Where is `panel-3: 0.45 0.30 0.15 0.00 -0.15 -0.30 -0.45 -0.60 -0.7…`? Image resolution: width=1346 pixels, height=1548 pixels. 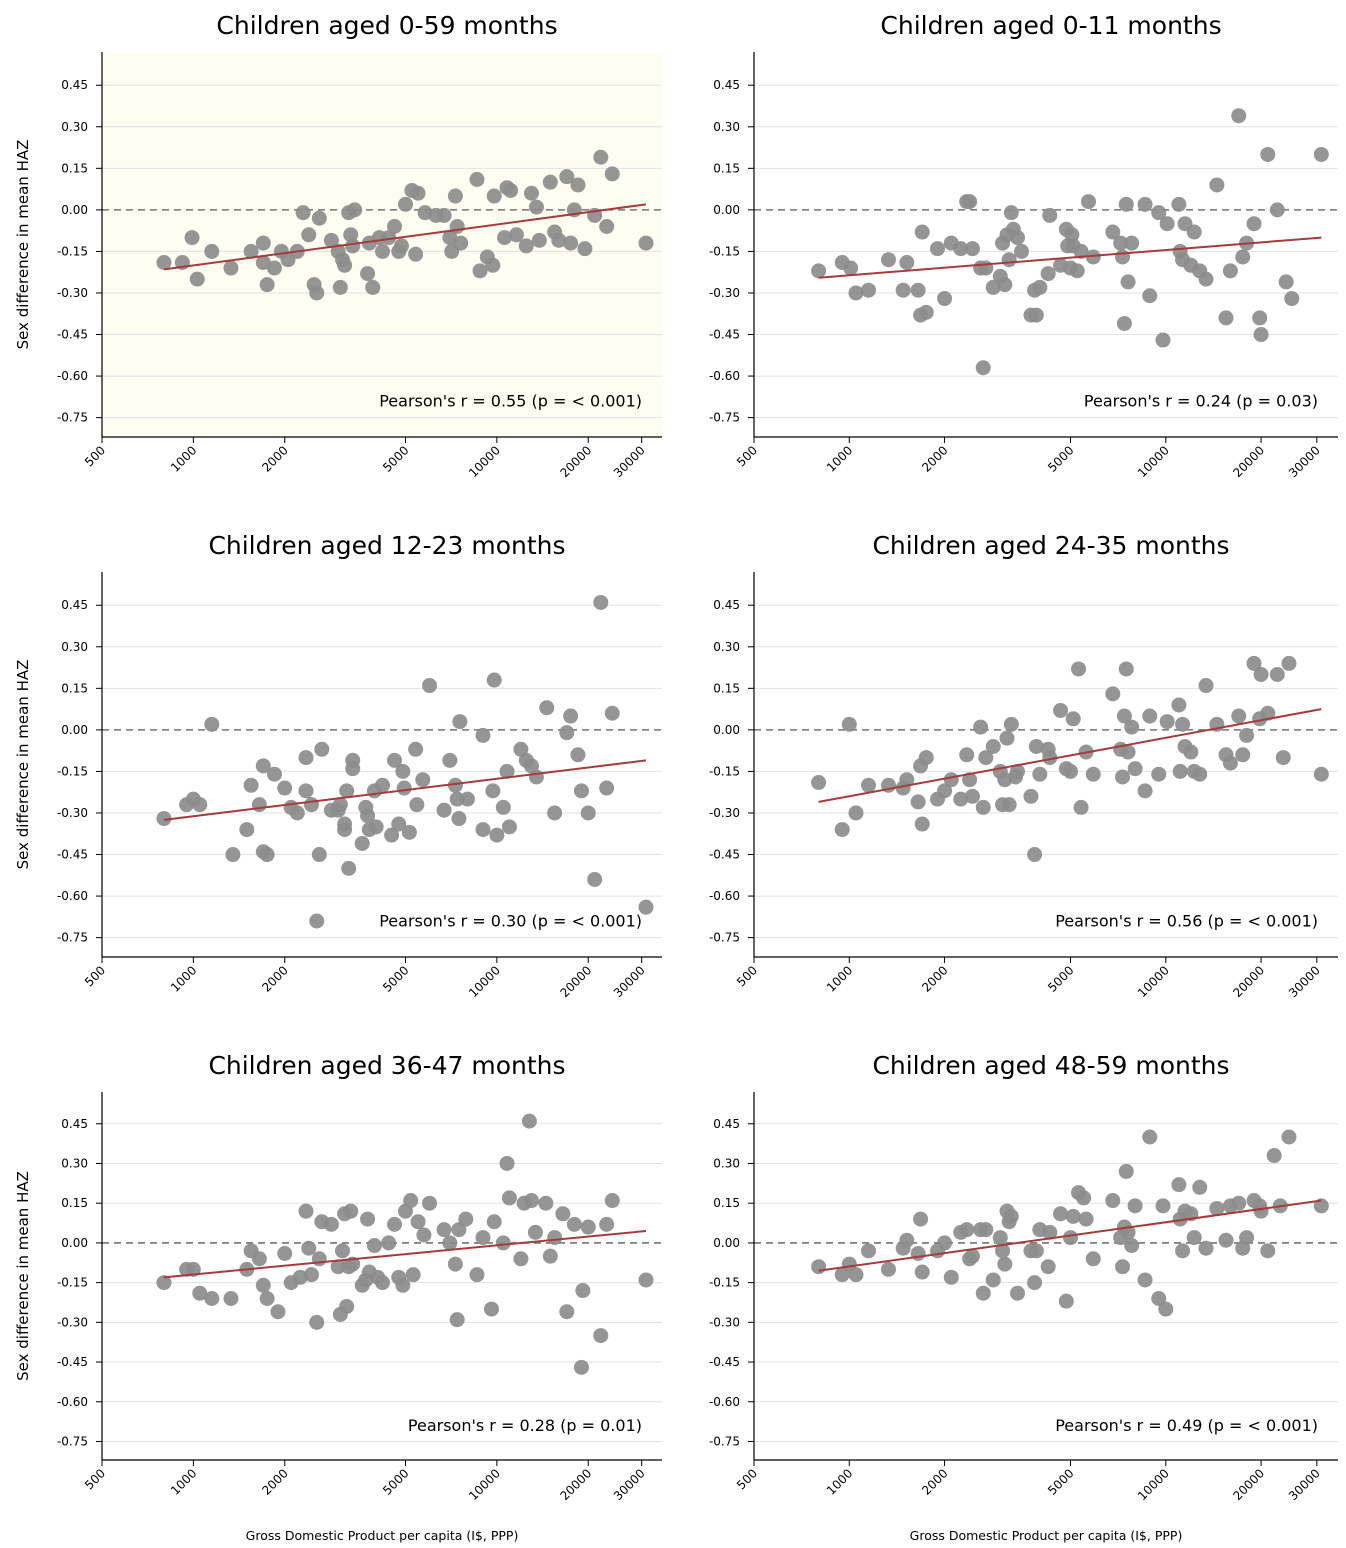
panel-3: 0.45 0.30 0.15 0.00 -0.15 -0.30 -0.45 -0.60 -0.7… is located at coordinates (338, 765).